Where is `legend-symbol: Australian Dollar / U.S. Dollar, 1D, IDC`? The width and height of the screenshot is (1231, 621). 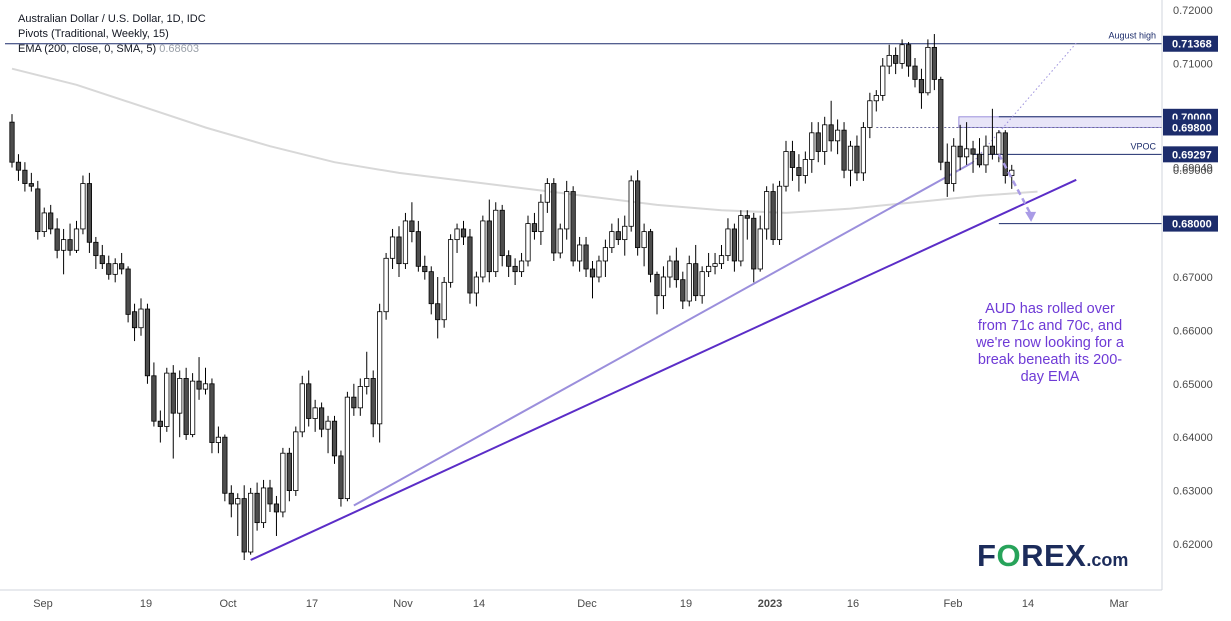 legend-symbol: Australian Dollar / U.S. Dollar, 1D, IDC is located at coordinates (112, 19).